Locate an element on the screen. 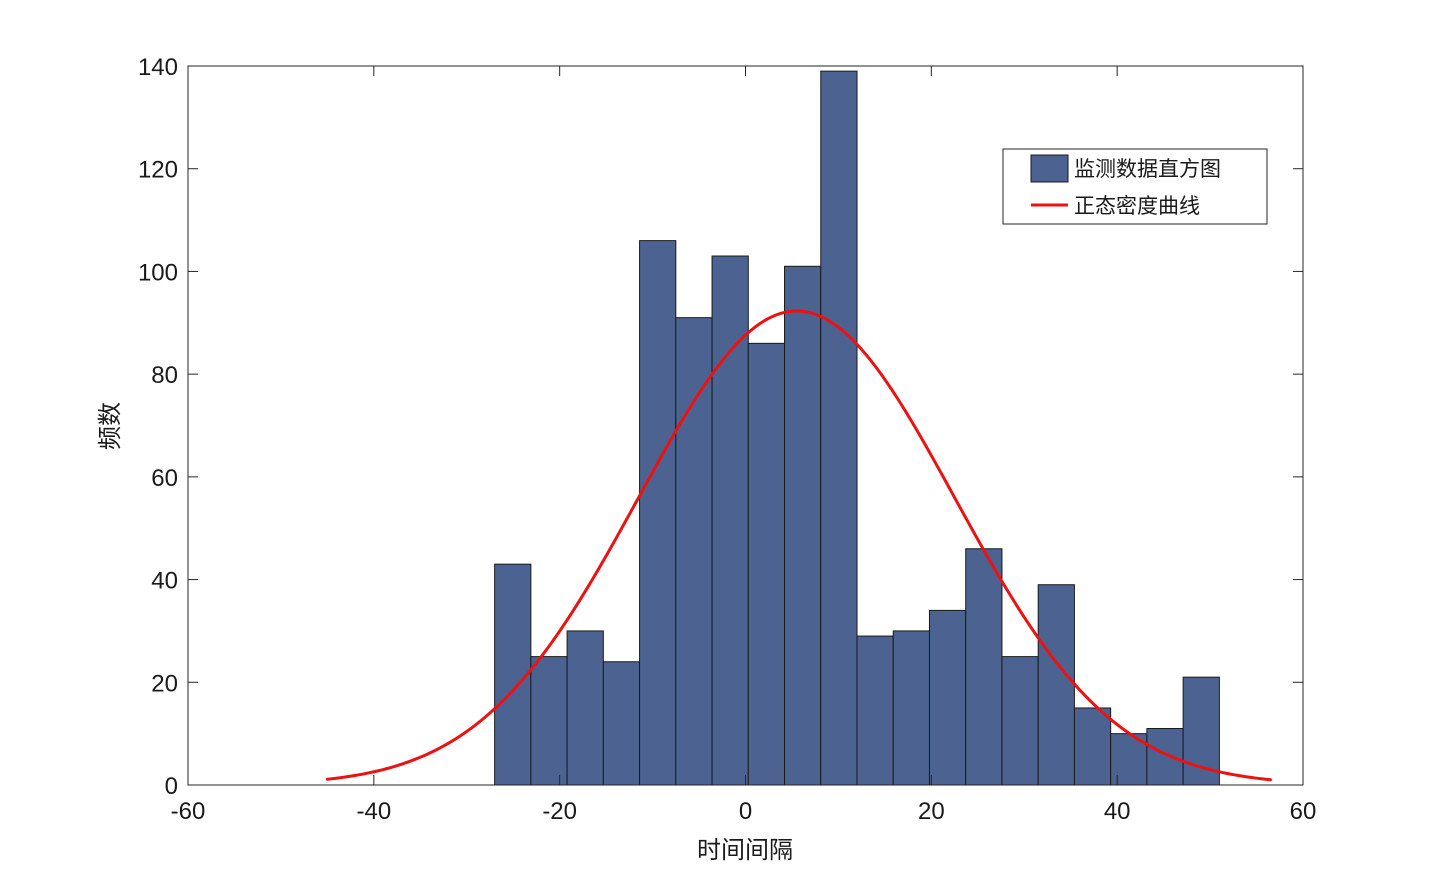  x-tick-label: 40 is located at coordinates (1117, 811).